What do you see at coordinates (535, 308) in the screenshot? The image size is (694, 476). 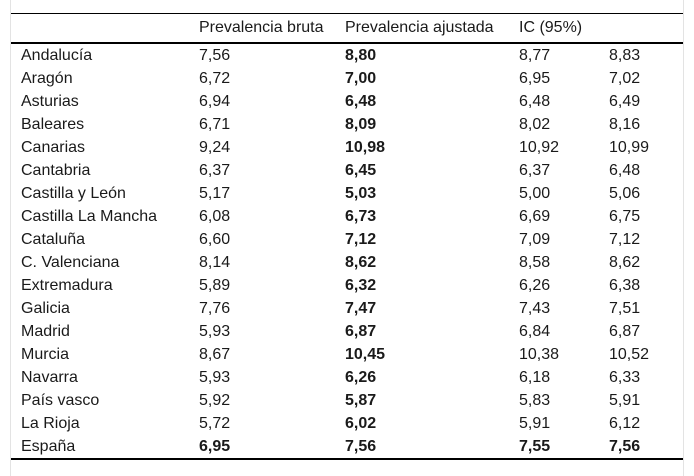 I see `ic-low-cell: 7,43` at bounding box center [535, 308].